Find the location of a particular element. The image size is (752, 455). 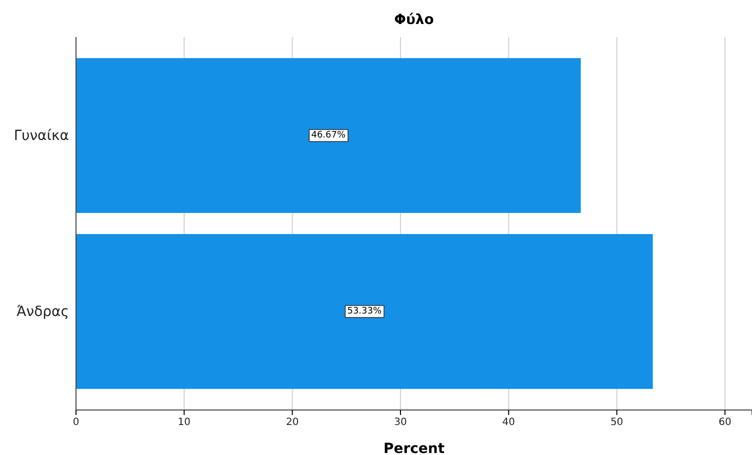

x-axis-title: Percent is located at coordinates (414, 448).